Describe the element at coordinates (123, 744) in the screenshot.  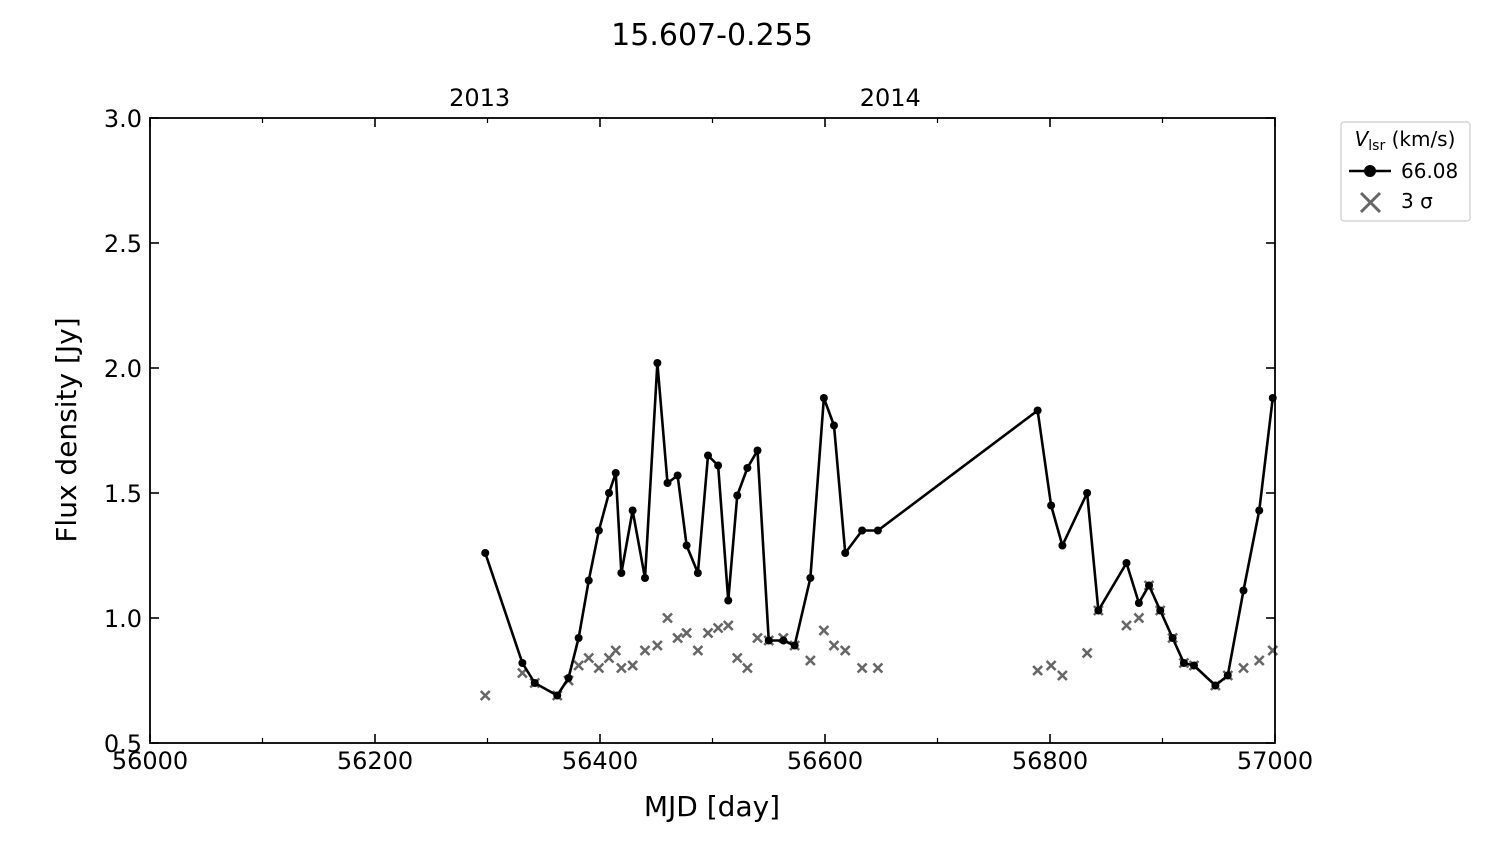
I see `y-tick-label: 0.5` at that location.